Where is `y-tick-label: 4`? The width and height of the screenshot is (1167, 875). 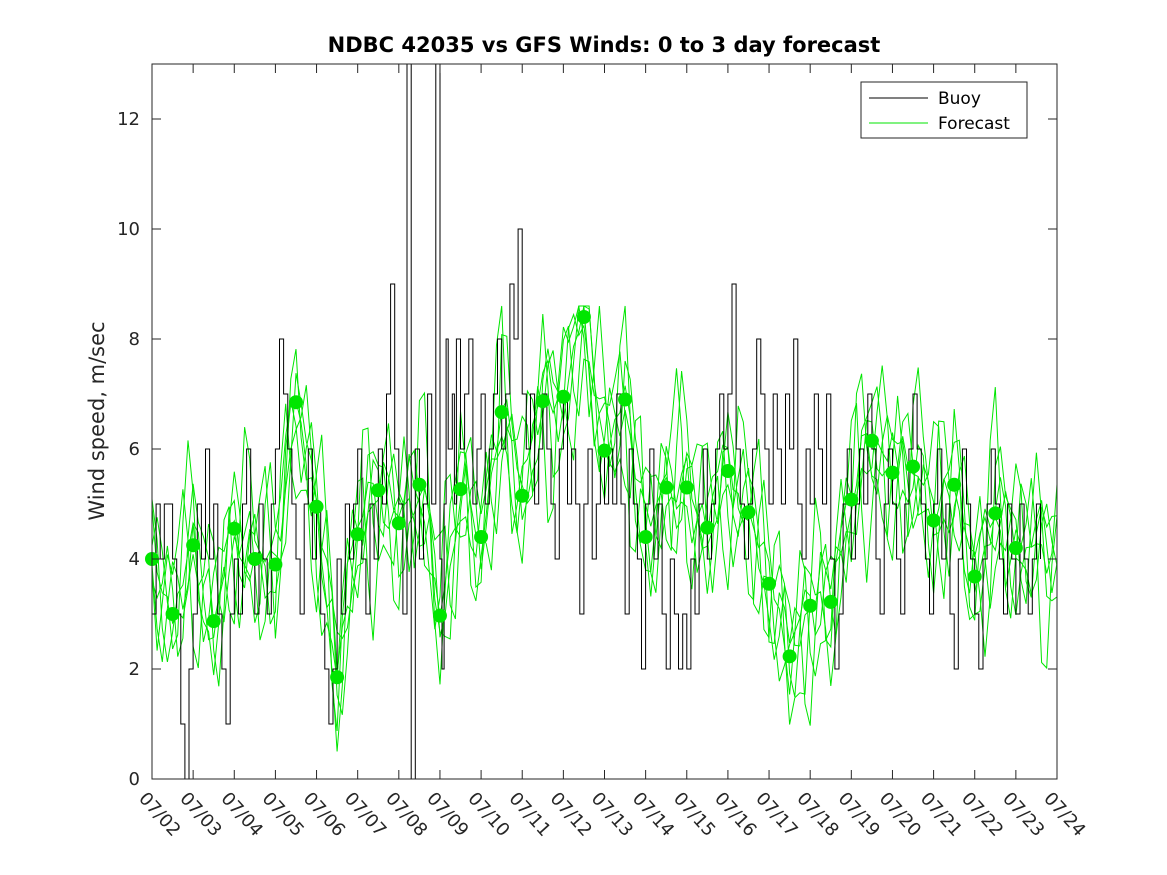
y-tick-label: 4 is located at coordinates (134, 559).